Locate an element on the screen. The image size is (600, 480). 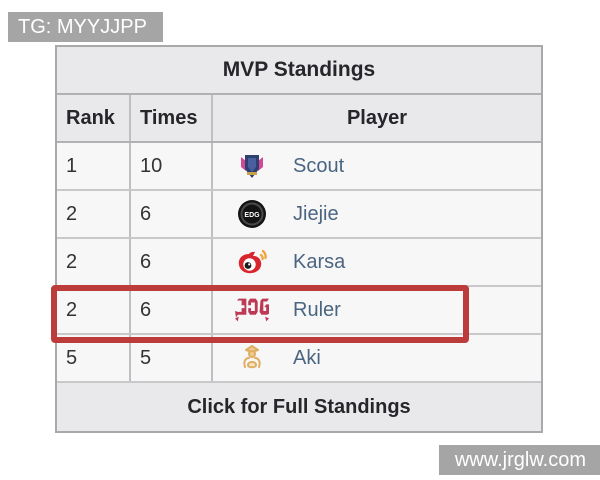
gold-figure-icon is located at coordinates (252, 358).